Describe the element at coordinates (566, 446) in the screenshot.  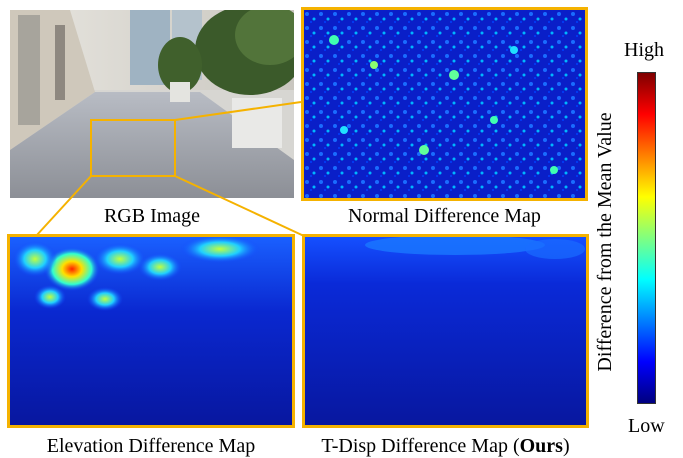
I see `tdisp-caption-close: )` at that location.